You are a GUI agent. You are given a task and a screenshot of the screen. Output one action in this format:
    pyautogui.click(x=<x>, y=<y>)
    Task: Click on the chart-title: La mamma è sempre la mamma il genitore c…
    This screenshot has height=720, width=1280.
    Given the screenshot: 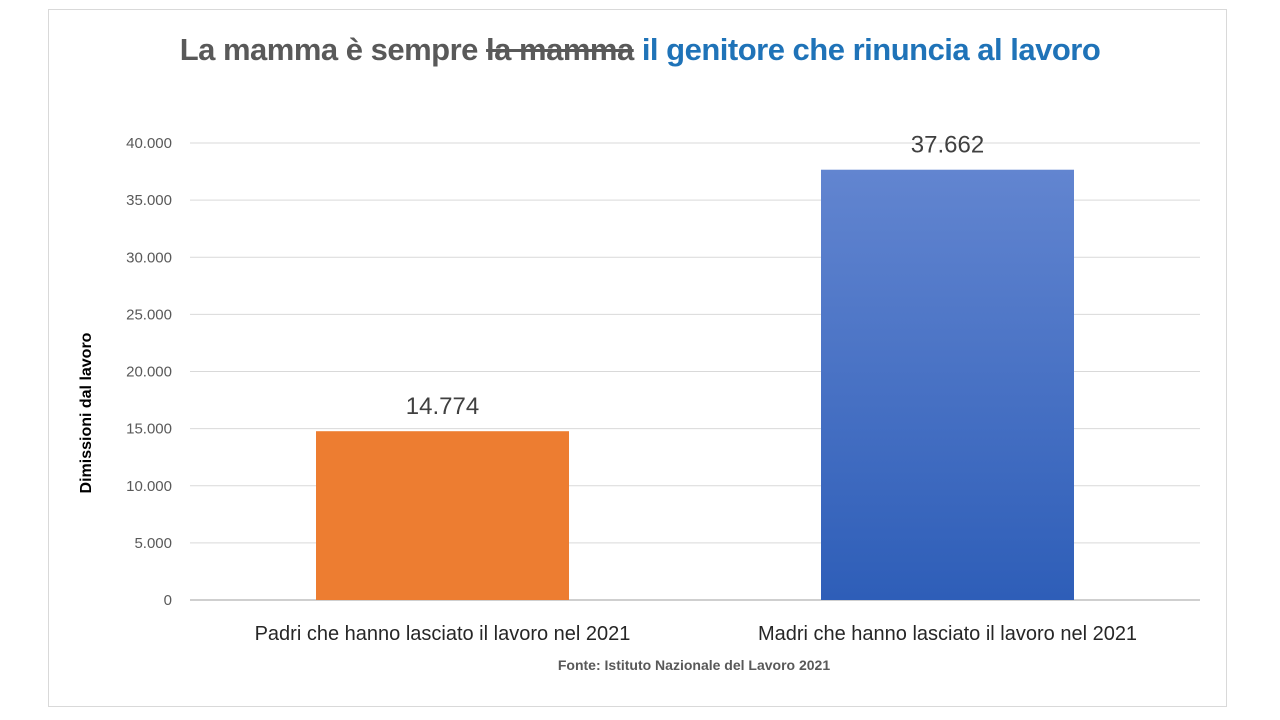 What is the action you would take?
    pyautogui.click(x=640, y=49)
    